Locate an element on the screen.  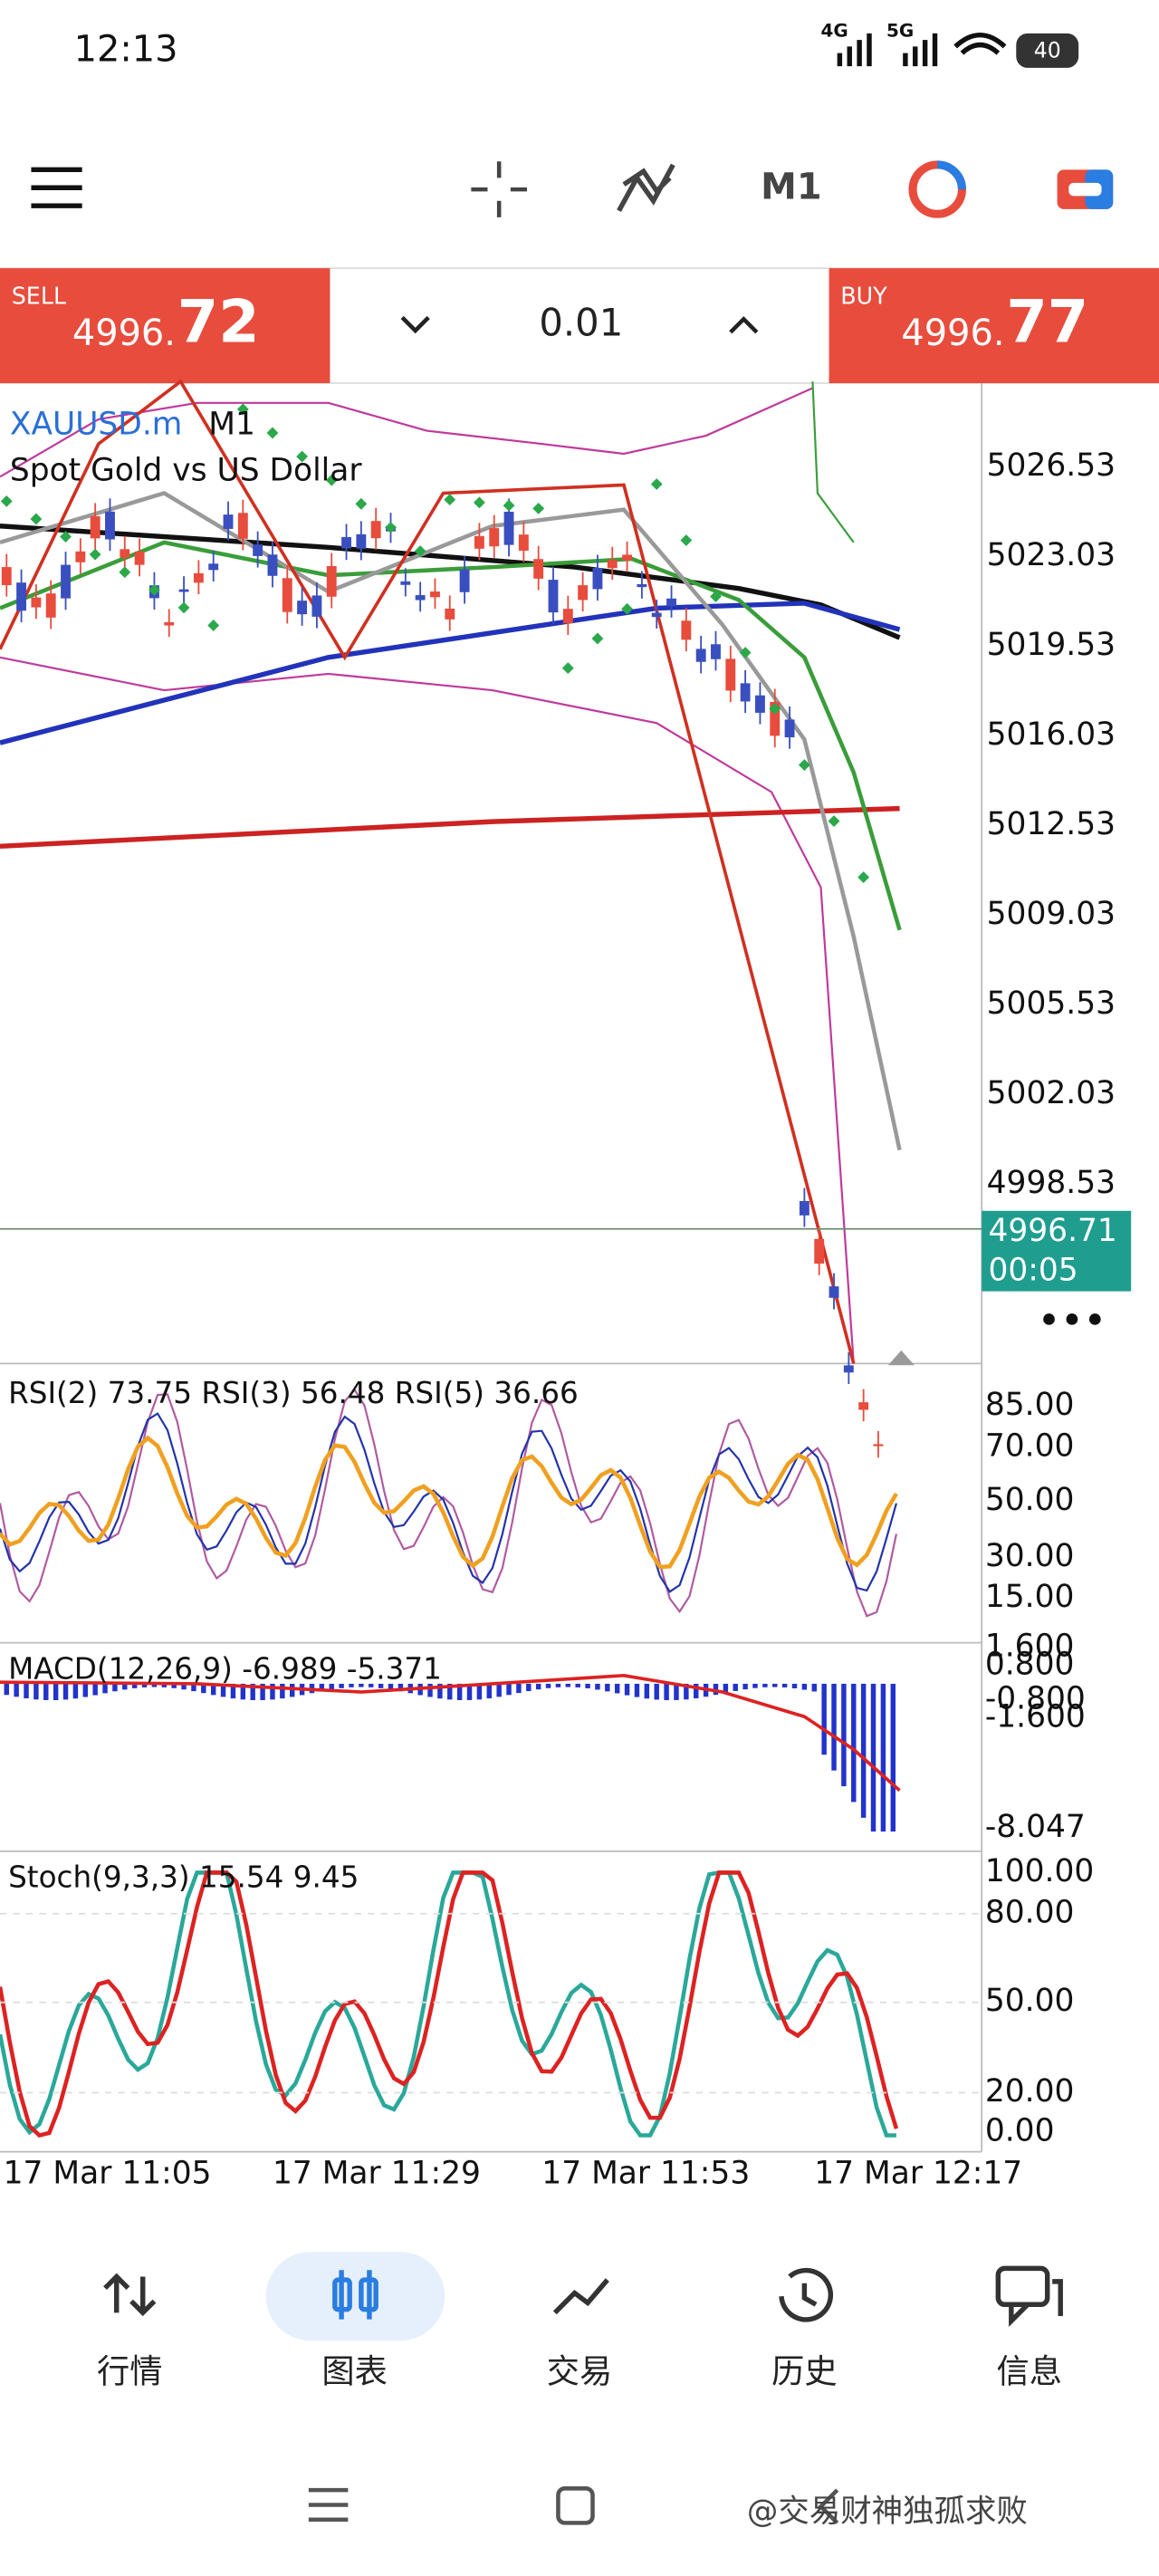
signal-icon is located at coordinates (855, 50).